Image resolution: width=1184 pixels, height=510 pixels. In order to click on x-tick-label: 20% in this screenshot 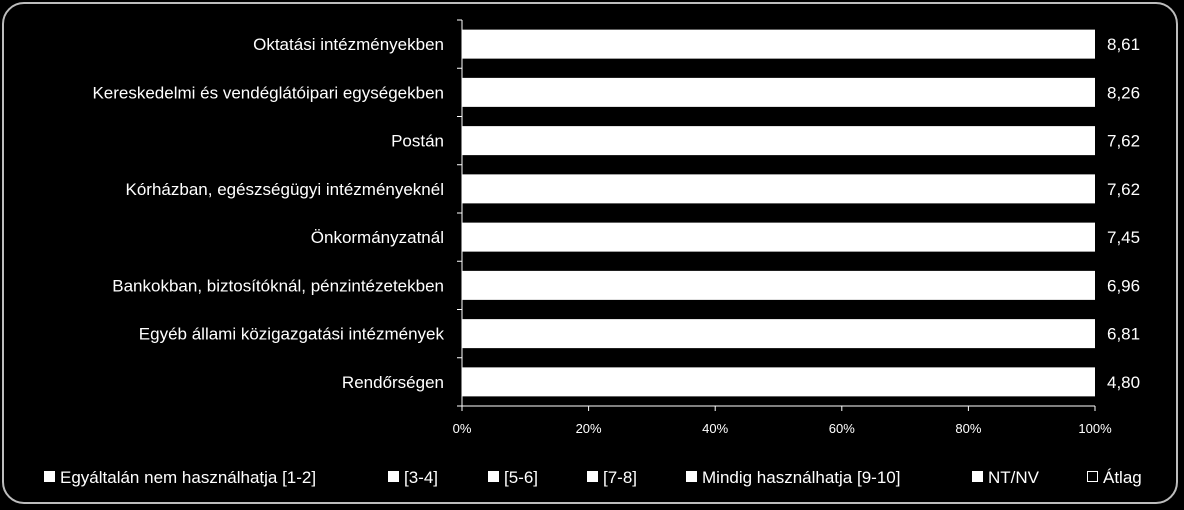, I will do `click(589, 428)`.